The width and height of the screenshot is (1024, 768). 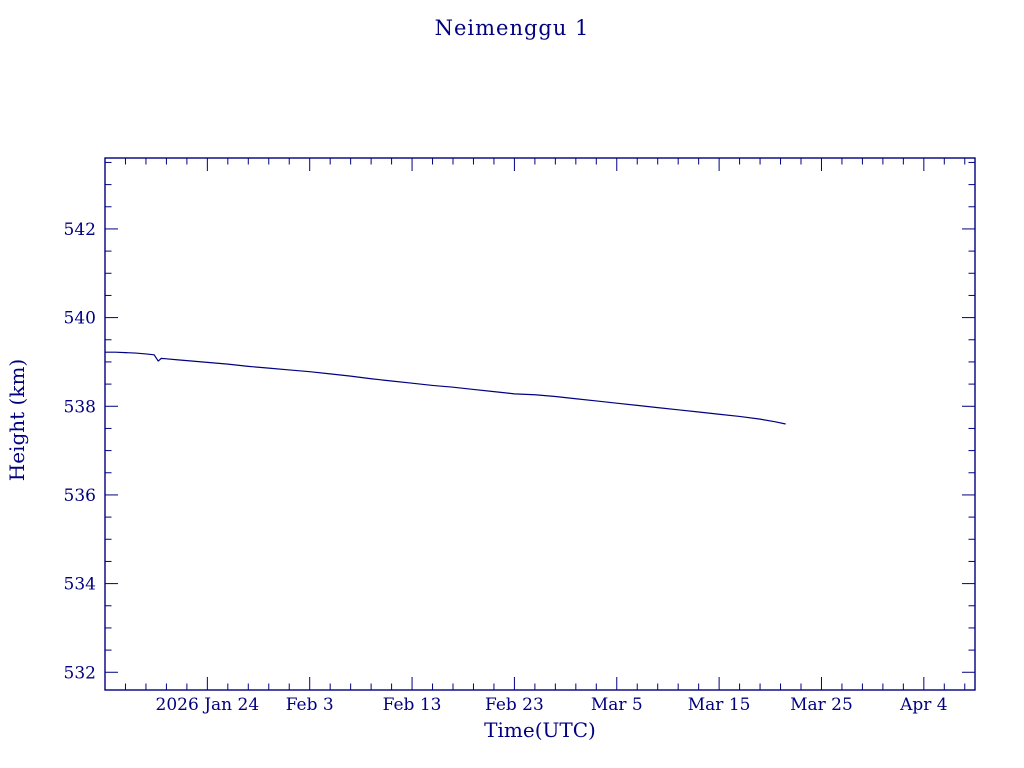 I want to click on y-tick-label: 540, so click(x=80, y=319).